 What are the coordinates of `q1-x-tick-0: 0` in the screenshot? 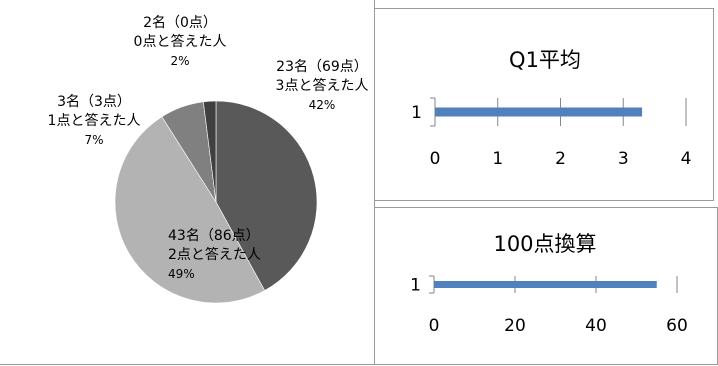 It's located at (435, 159).